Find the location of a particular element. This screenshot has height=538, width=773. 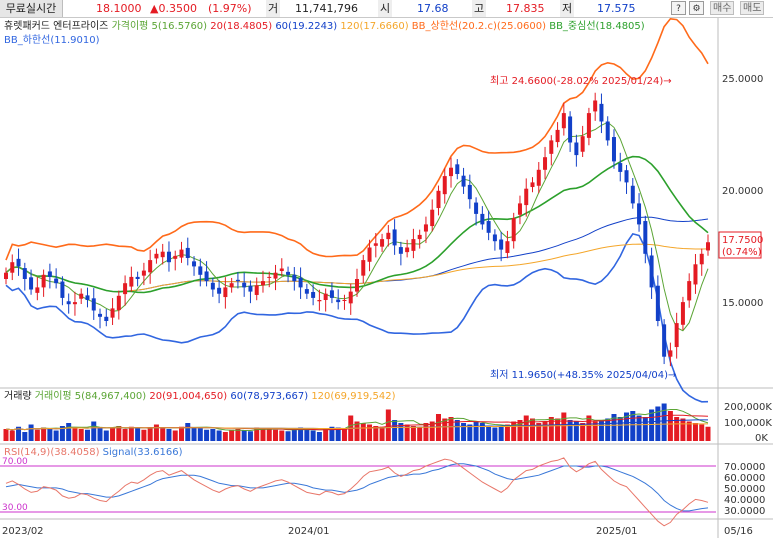

price-change: ▲0.3500 is located at coordinates (173, 8).